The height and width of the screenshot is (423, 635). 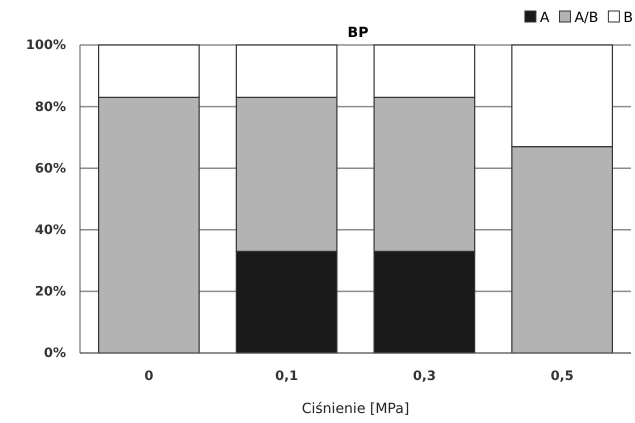 What do you see at coordinates (562, 376) in the screenshot?
I see `x-tick-label: 0,5` at bounding box center [562, 376].